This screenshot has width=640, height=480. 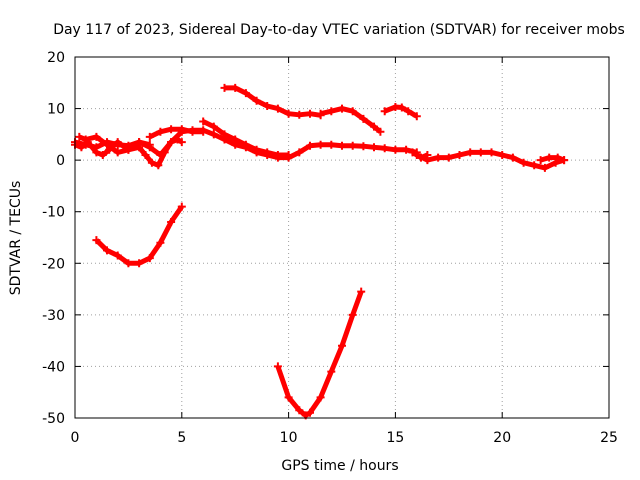 What do you see at coordinates (181, 438) in the screenshot?
I see `x-tick-label: 5` at bounding box center [181, 438].